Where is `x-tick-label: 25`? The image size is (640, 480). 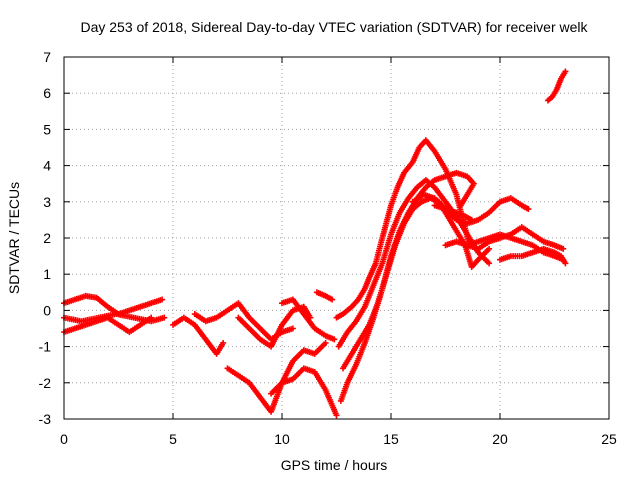 x-tick-label: 25 is located at coordinates (609, 439).